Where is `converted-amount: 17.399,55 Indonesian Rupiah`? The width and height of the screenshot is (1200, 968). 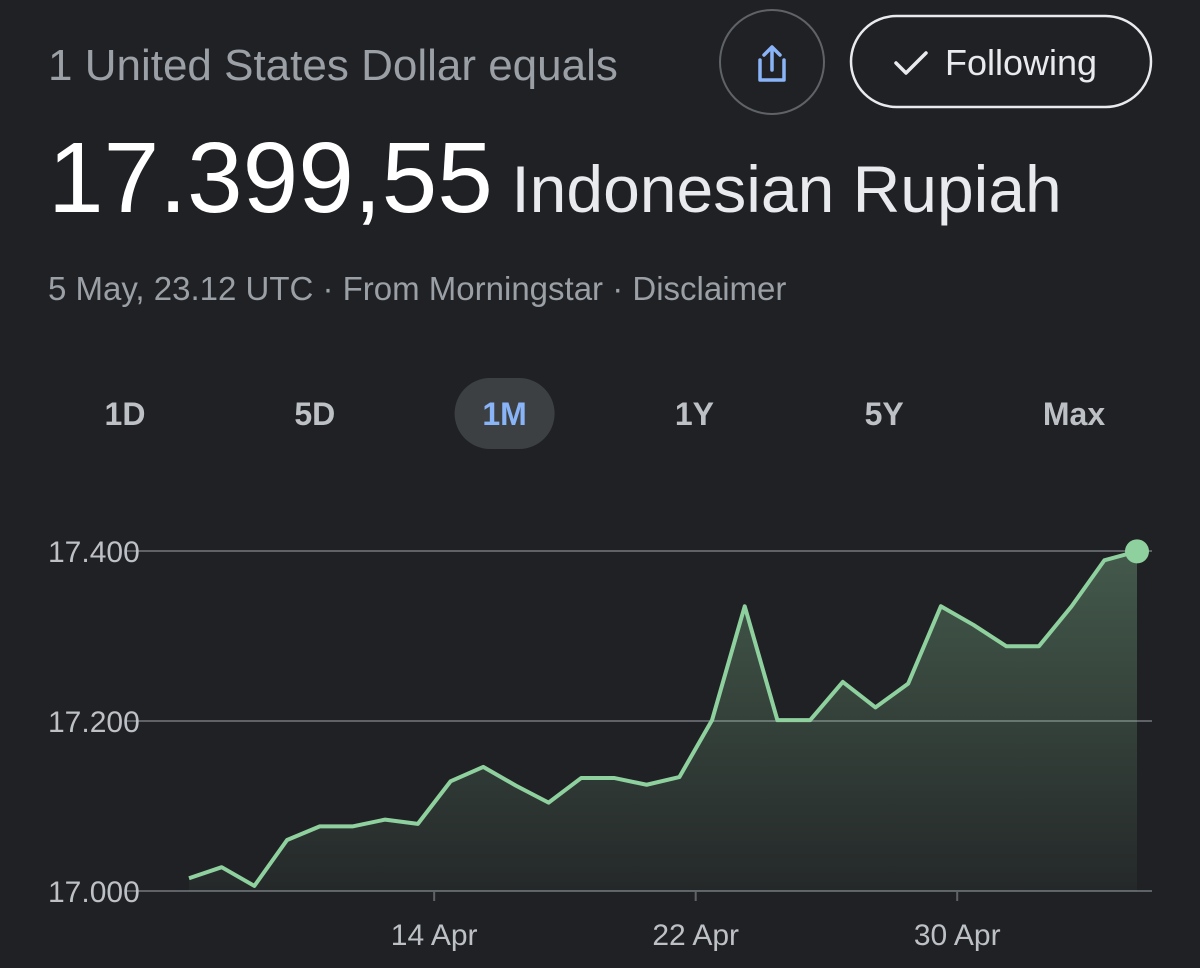 converted-amount: 17.399,55 Indonesian Rupiah is located at coordinates (555, 178).